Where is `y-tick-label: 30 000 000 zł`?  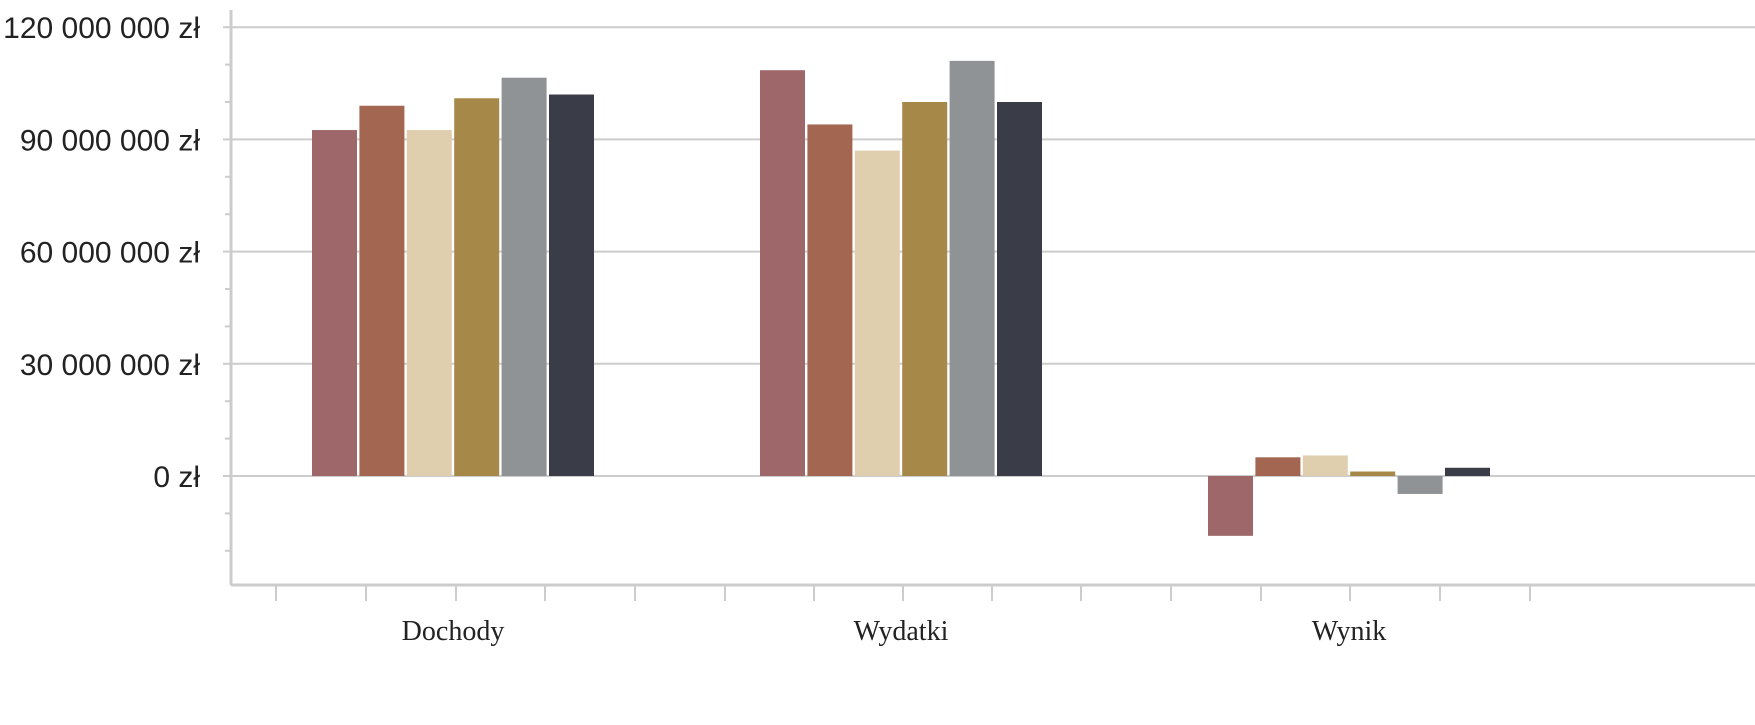 y-tick-label: 30 000 000 zł is located at coordinates (110, 365).